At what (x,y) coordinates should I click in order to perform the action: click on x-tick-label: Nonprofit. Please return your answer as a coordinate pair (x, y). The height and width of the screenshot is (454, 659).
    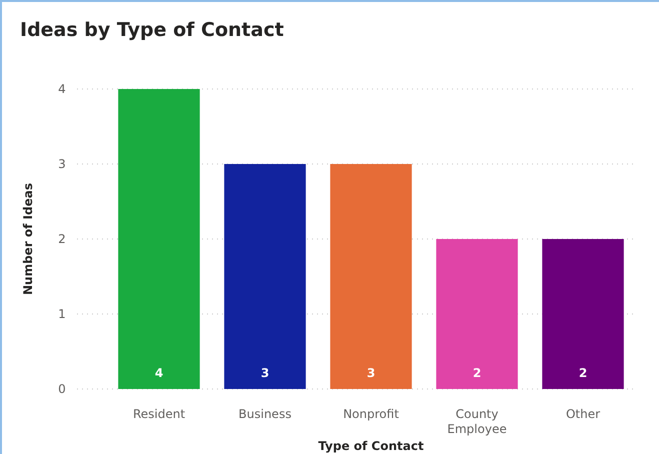
    Looking at the image, I should click on (371, 414).